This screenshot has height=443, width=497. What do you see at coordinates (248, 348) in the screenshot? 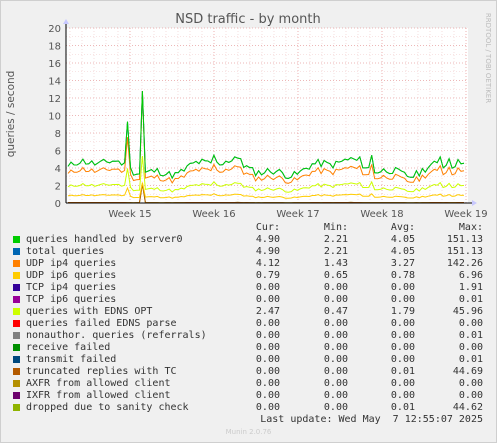
I see `legend-row: receive failed 0.00 0.00 0.00 0.00` at bounding box center [248, 348].